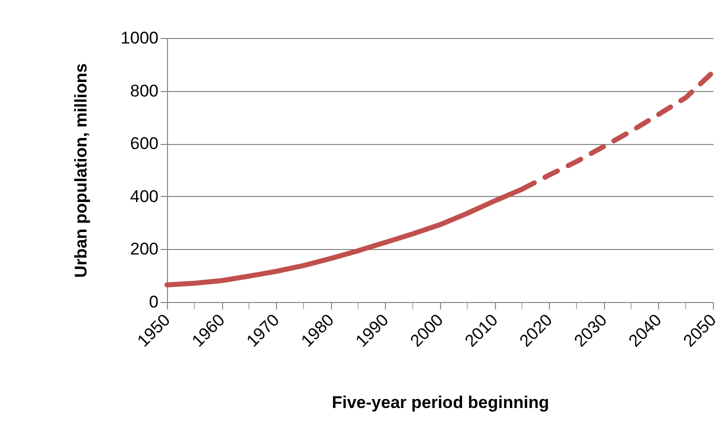  Describe the element at coordinates (144, 196) in the screenshot. I see `y-tick-label: 400` at that location.